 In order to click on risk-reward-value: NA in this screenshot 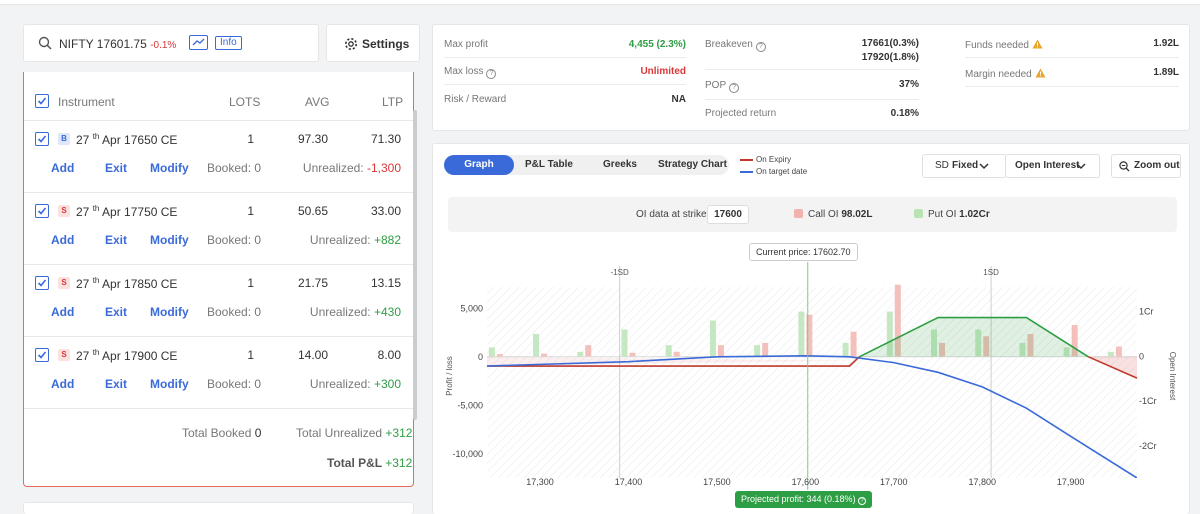, I will do `click(678, 99)`.